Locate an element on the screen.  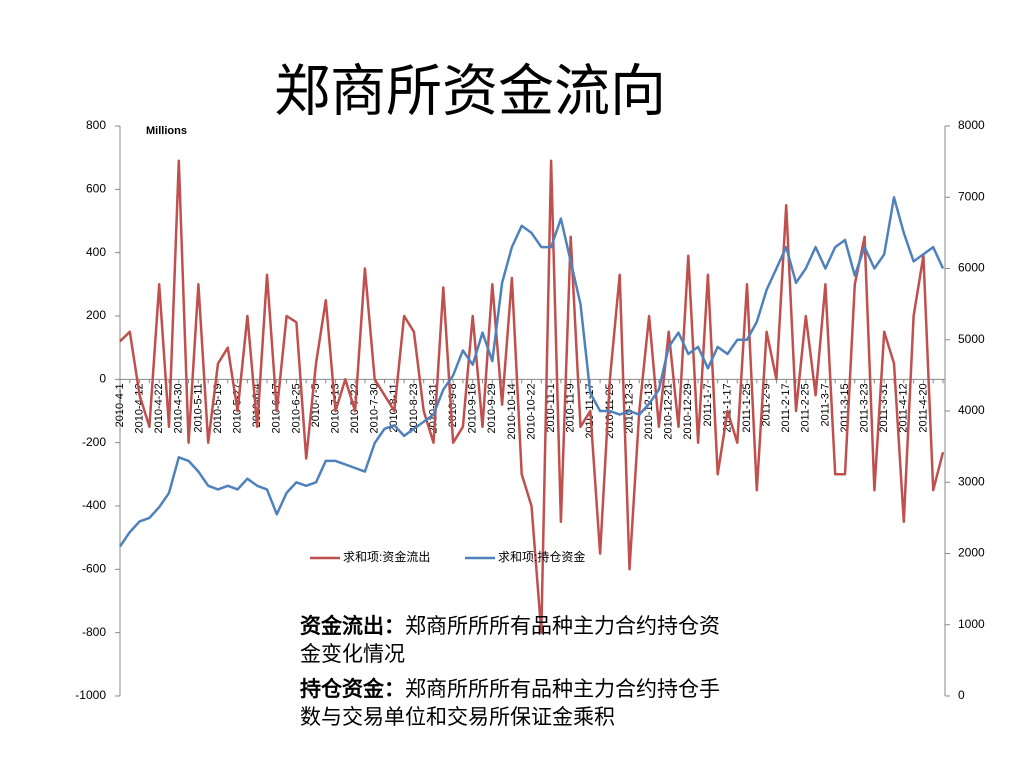
x-tick-label: 2011-4-20 is located at coordinates (923, 407).